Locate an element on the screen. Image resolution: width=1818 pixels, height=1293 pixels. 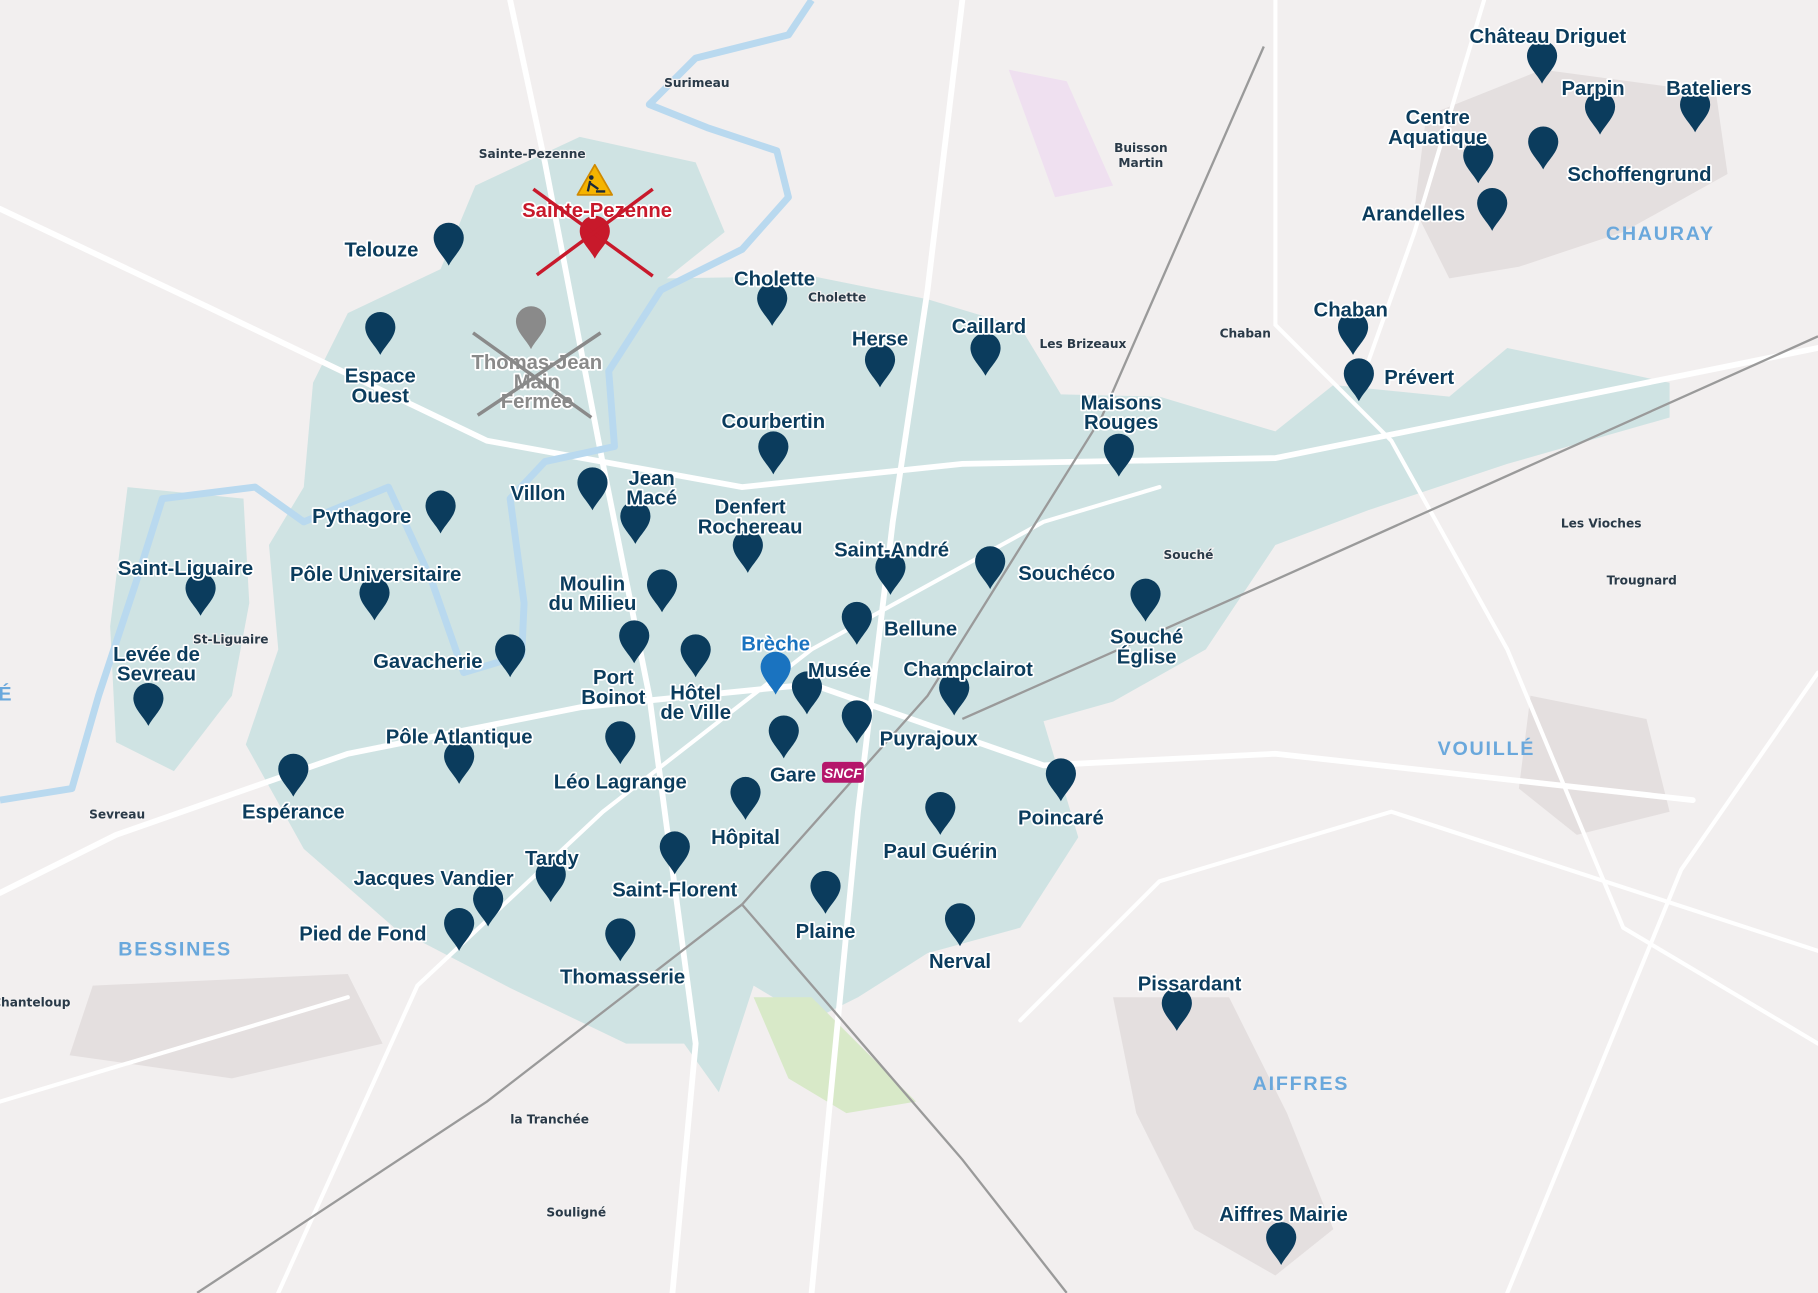
station-chaban: Chaban is located at coordinates (1351, 326).